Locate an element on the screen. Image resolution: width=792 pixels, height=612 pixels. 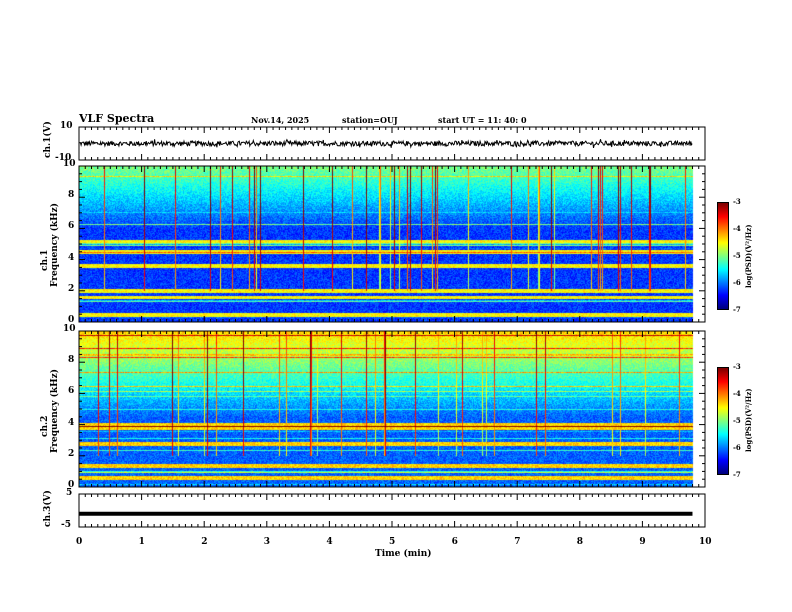
ch1-spec-ytick-label: 8 is located at coordinates (71, 195).